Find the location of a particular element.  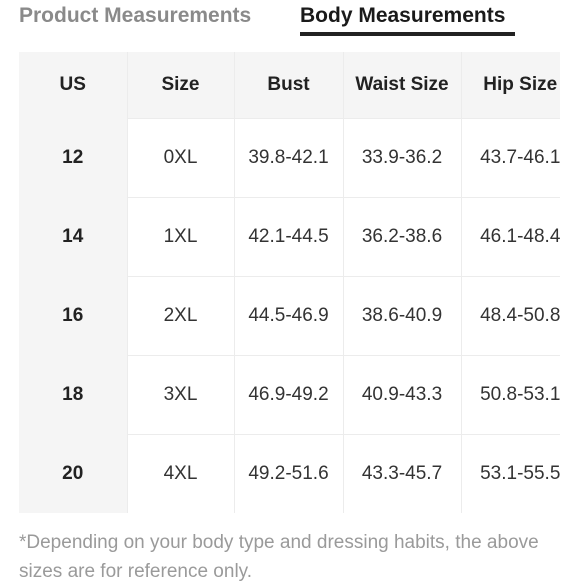

waist-cell: 43.3-45.7 is located at coordinates (401, 473).